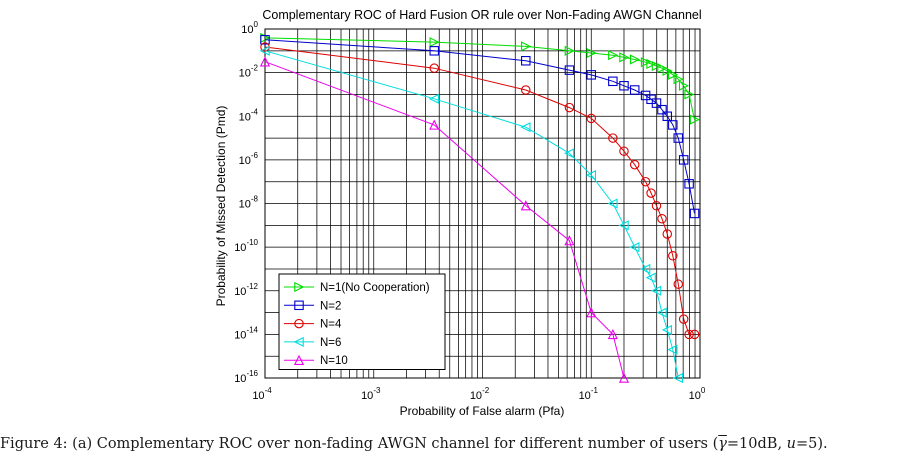 This screenshot has width=912, height=469. What do you see at coordinates (262, 394) in the screenshot?
I see `x-tick-label: 10⁻⁴` at bounding box center [262, 394].